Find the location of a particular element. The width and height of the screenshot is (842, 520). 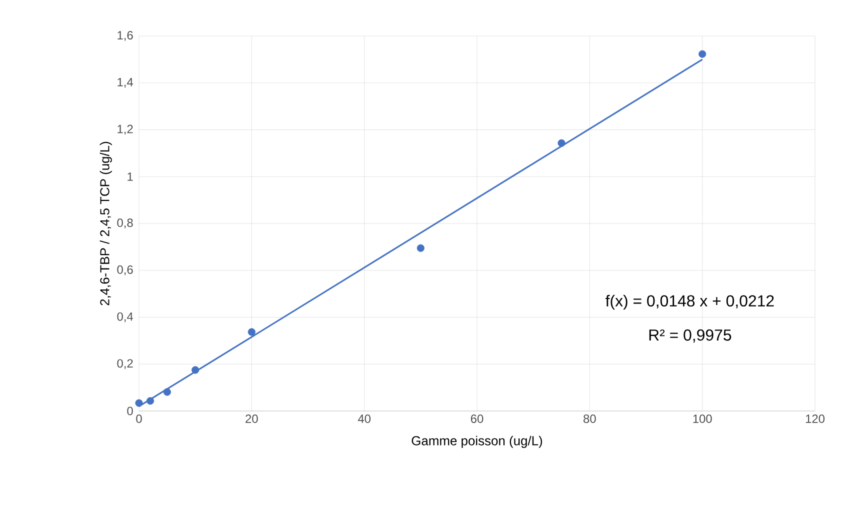

y-tick-label: 0,8 is located at coordinates (125, 223).